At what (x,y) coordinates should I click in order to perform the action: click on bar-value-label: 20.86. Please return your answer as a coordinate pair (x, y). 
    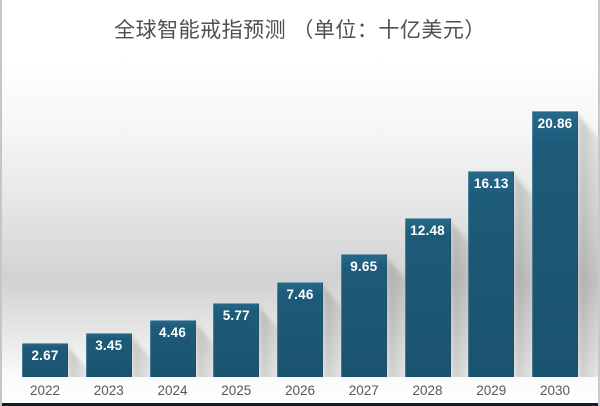
    Looking at the image, I should click on (555, 123).